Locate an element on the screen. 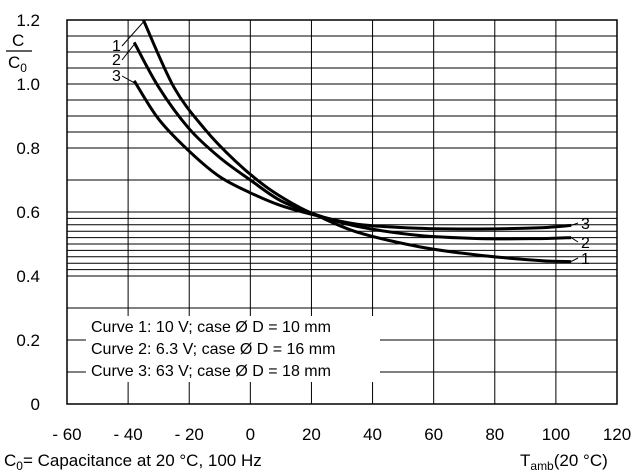  x-tick-label: - 20 is located at coordinates (189, 434).